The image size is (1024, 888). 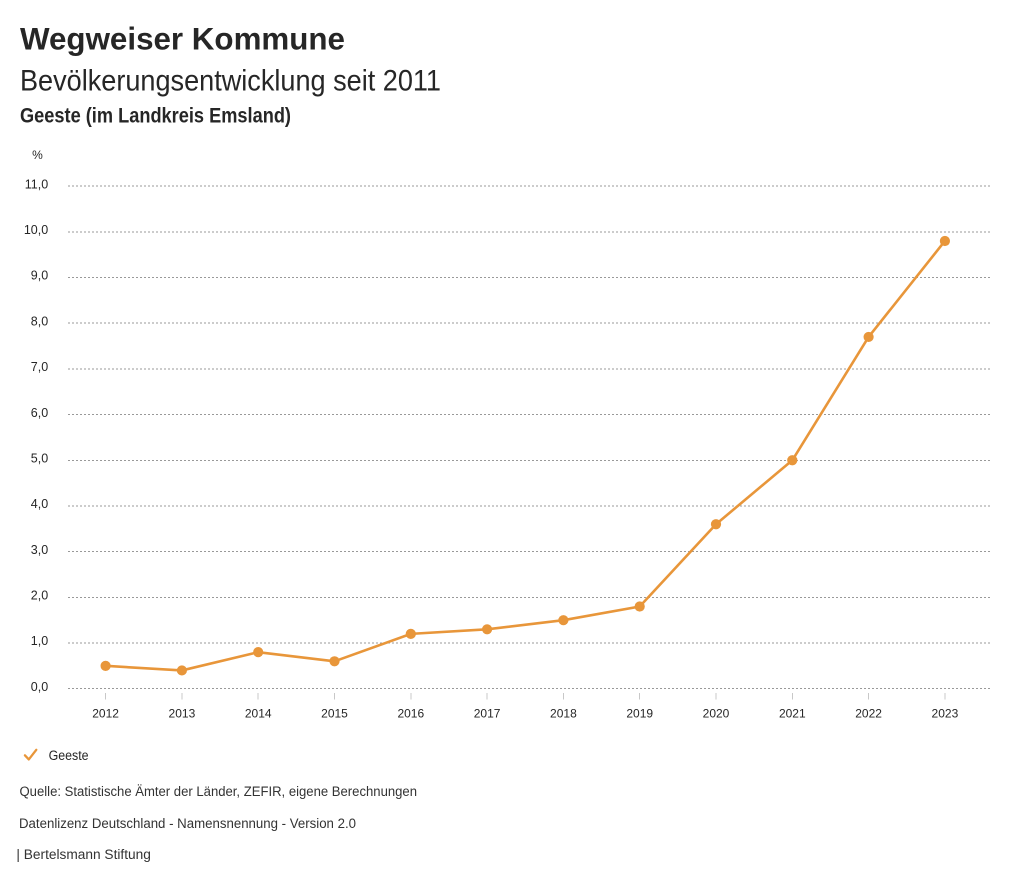 I want to click on svg-text: 2021, so click(x=792, y=714).